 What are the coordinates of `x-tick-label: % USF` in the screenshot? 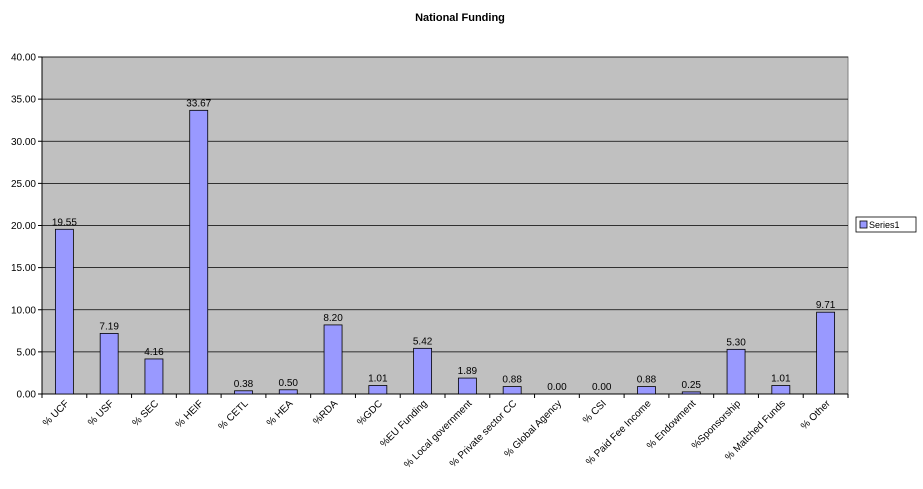 It's located at (101, 413).